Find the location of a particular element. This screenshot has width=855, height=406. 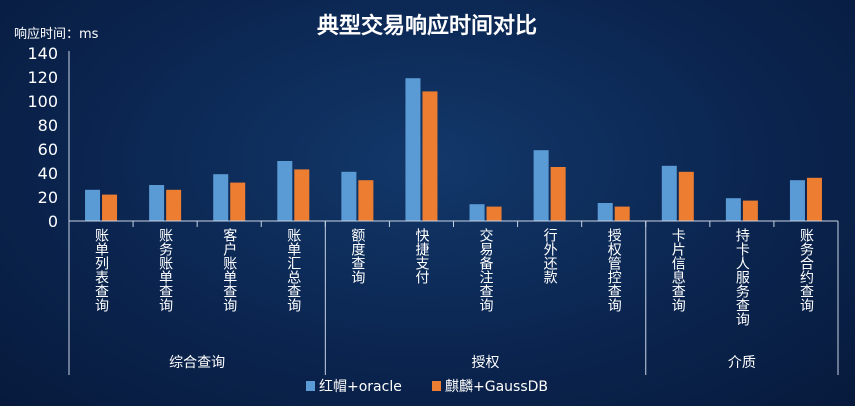

y-tick-label: 100 is located at coordinates (42, 101).